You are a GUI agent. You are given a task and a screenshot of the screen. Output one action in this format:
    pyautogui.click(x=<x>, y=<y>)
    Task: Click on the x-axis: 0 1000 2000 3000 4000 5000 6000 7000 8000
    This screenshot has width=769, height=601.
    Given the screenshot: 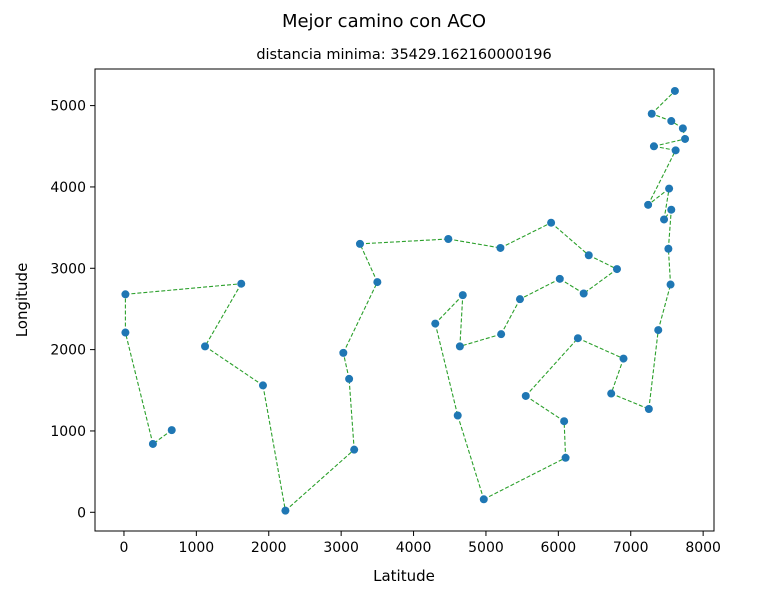 What is the action you would take?
    pyautogui.click(x=420, y=543)
    